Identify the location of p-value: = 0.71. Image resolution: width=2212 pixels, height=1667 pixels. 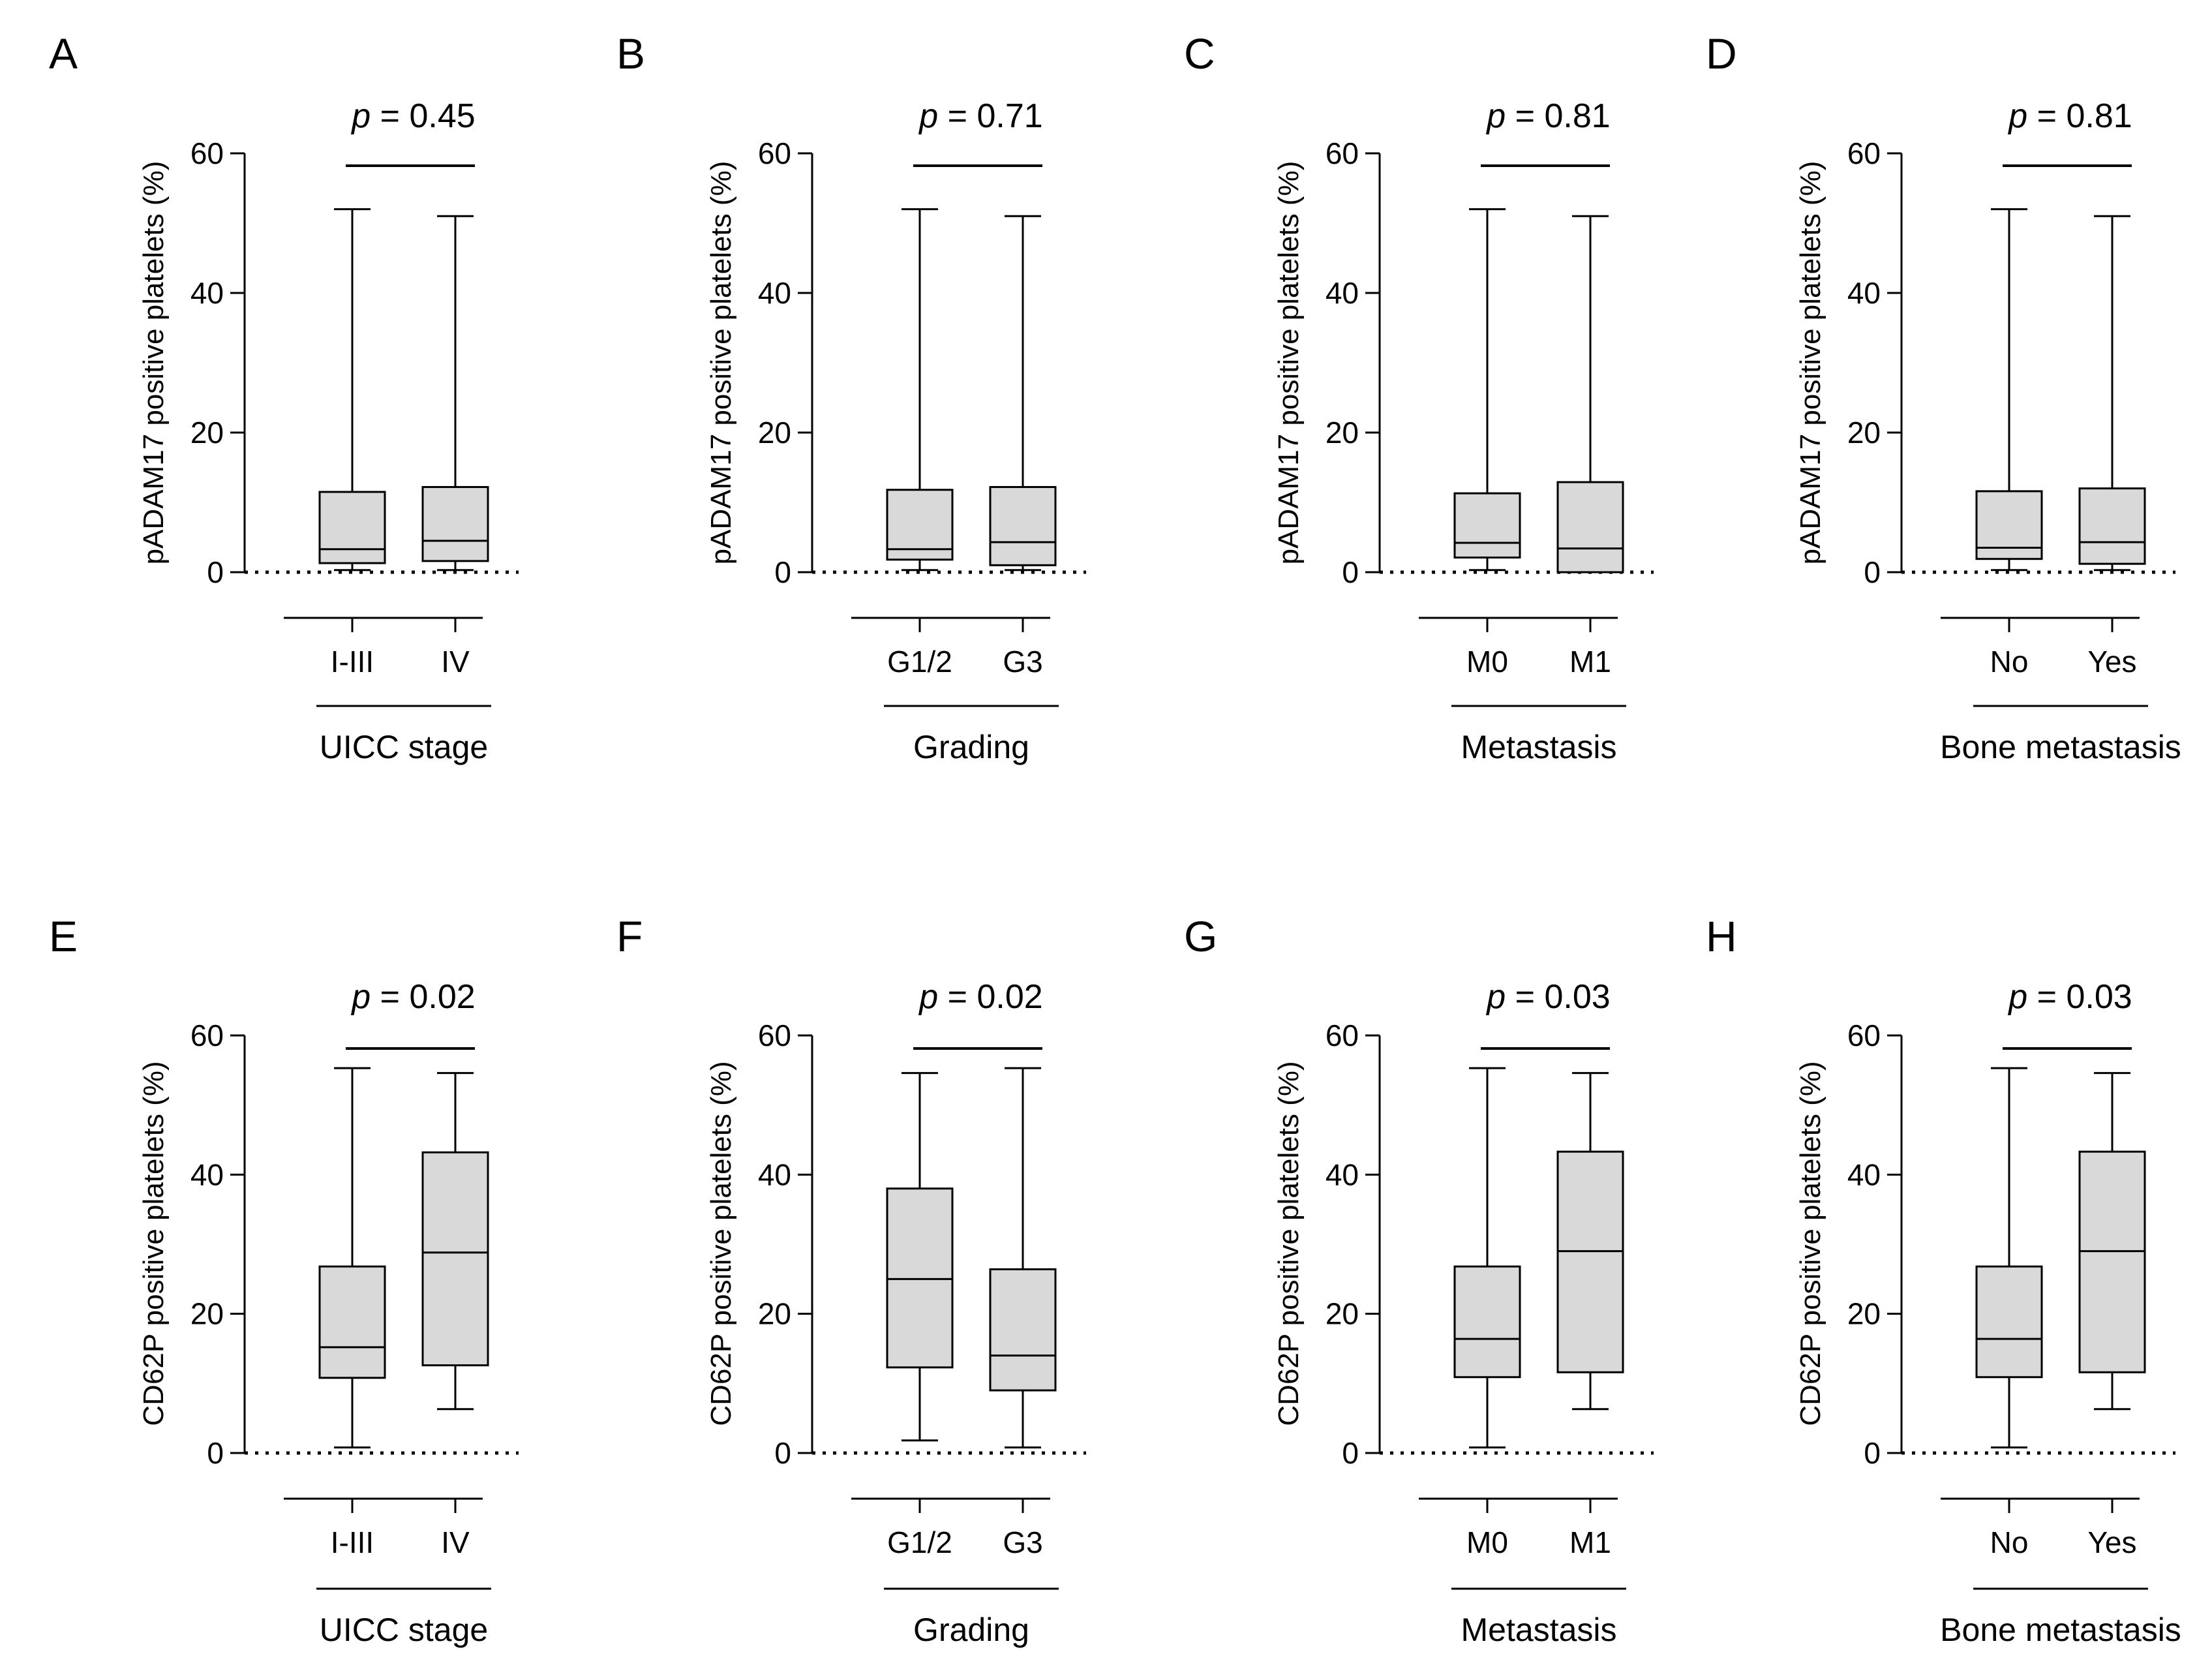
(990, 116).